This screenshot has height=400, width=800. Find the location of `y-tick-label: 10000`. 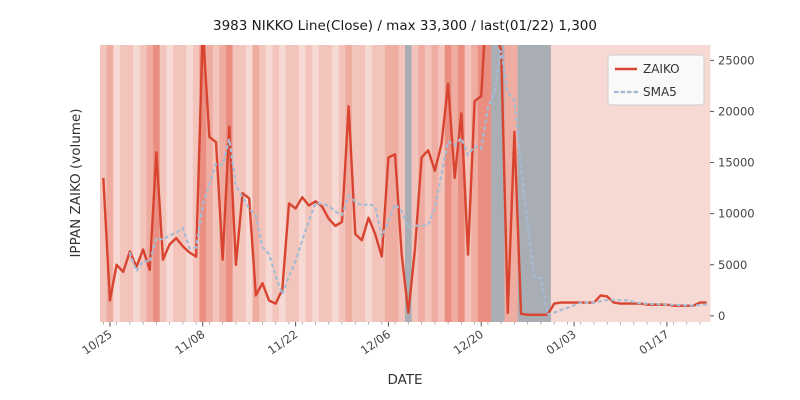

y-tick-label: 10000 is located at coordinates (736, 214).